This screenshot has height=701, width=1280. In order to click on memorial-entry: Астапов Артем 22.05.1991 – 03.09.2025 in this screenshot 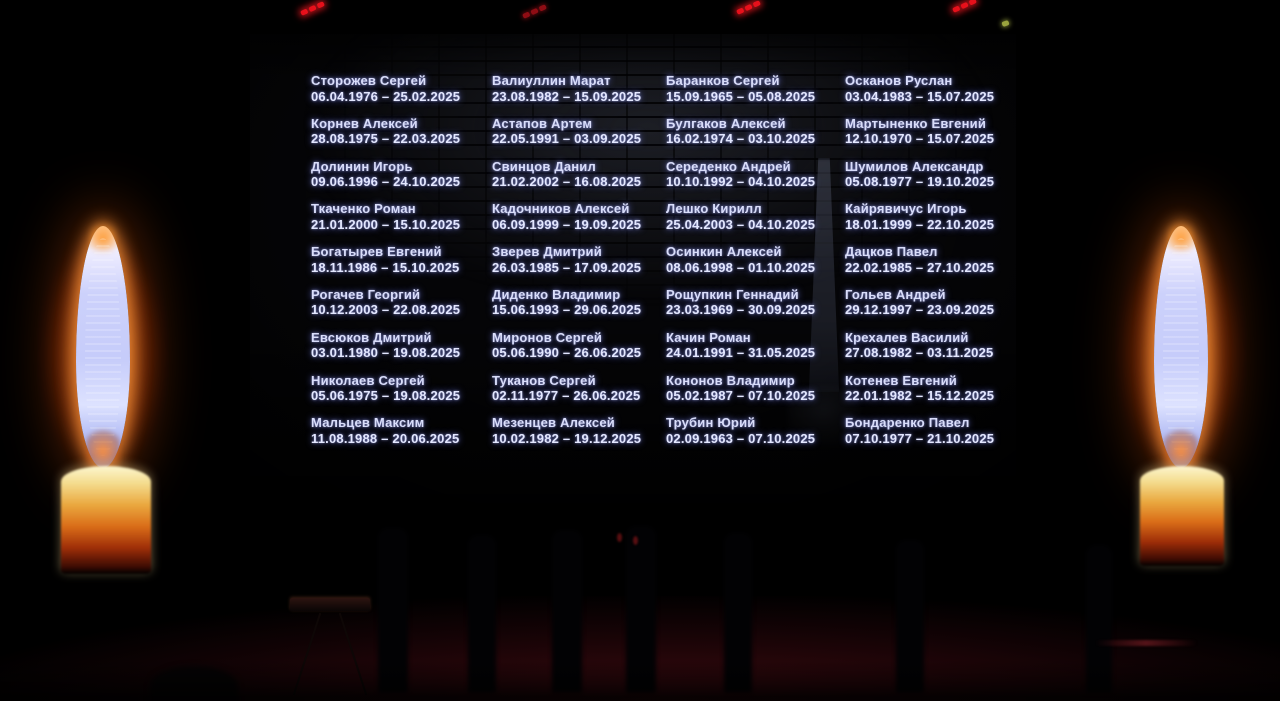, I will do `click(579, 137)`.